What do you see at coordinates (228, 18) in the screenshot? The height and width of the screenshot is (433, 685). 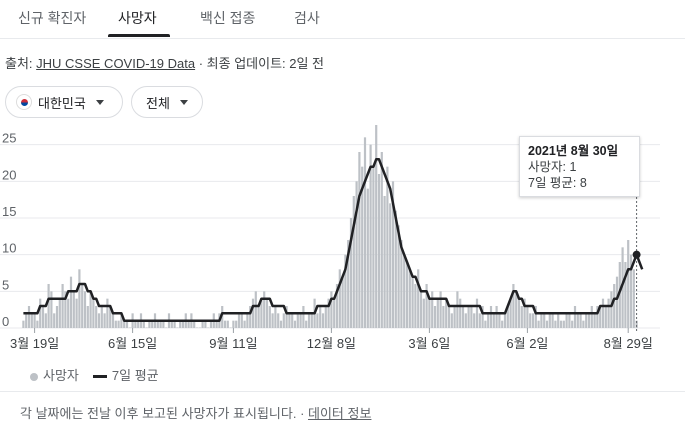 I see `tab-vaccinations: 백신 접종` at bounding box center [228, 18].